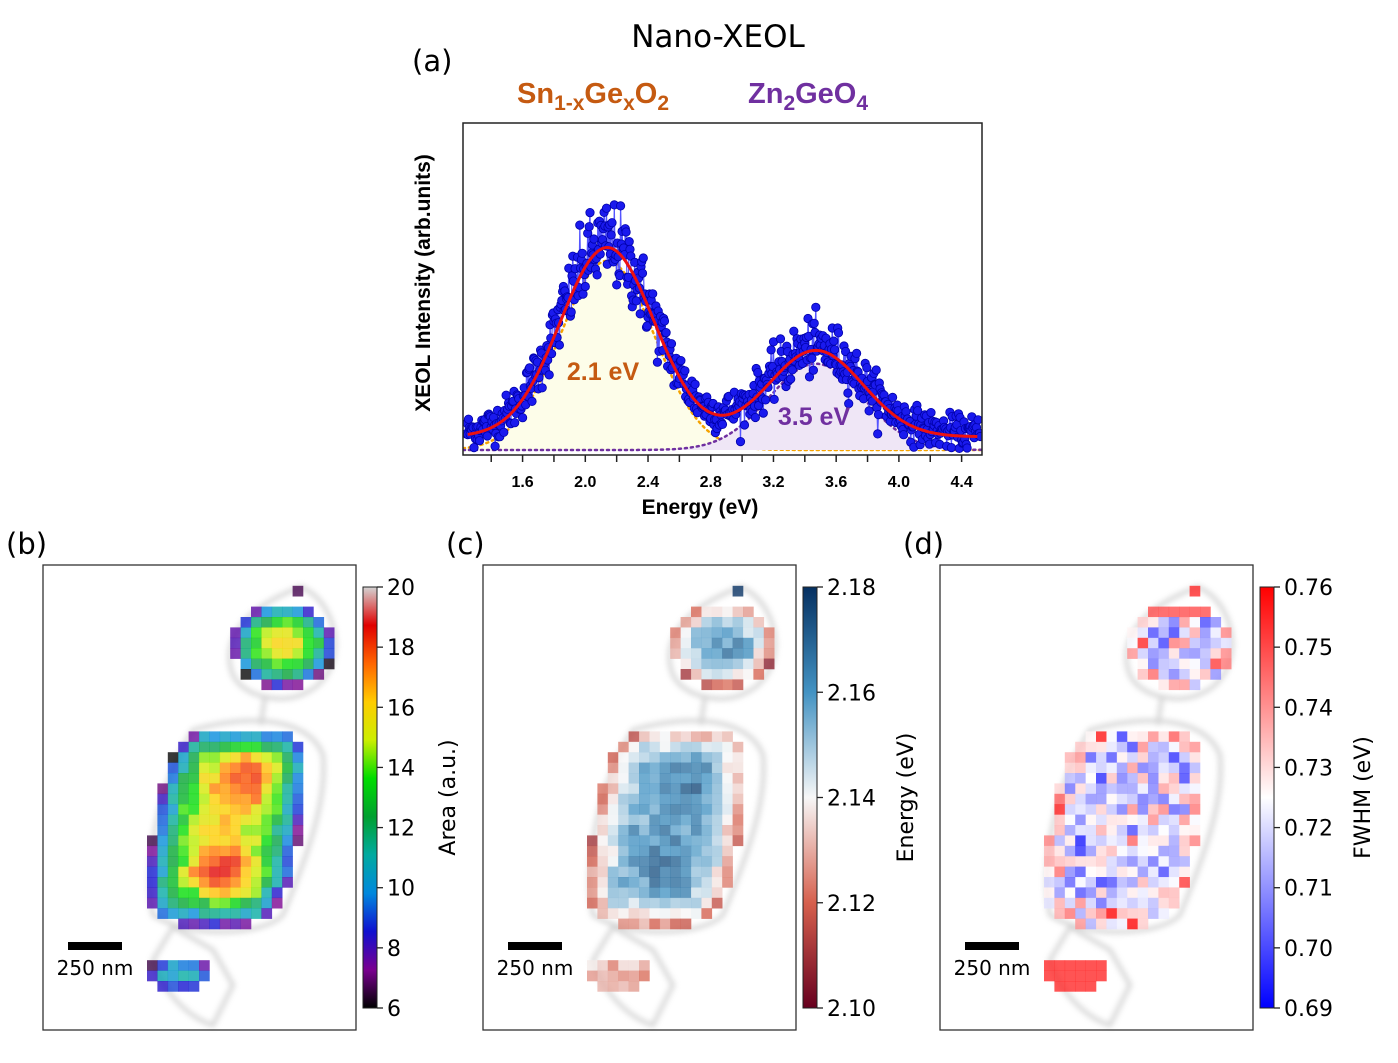 The width and height of the screenshot is (1398, 1063). What do you see at coordinates (411, 799) in the screenshot?
I see `colorbar: 6 8 10 12 14 16 18 20 Area (a.u.)` at bounding box center [411, 799].